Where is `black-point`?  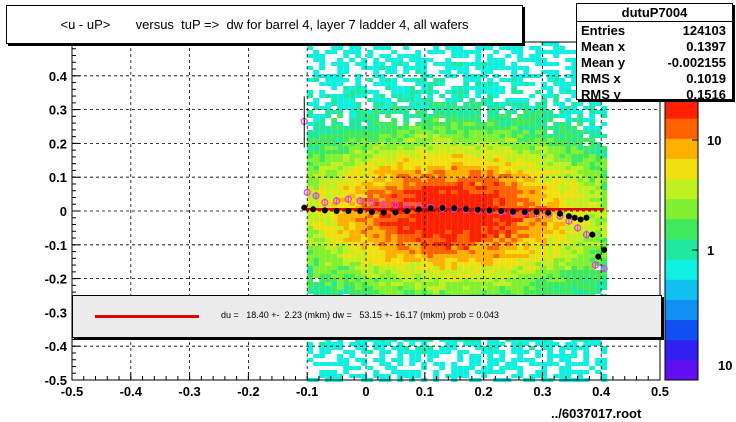
black-point is located at coordinates (604, 249).